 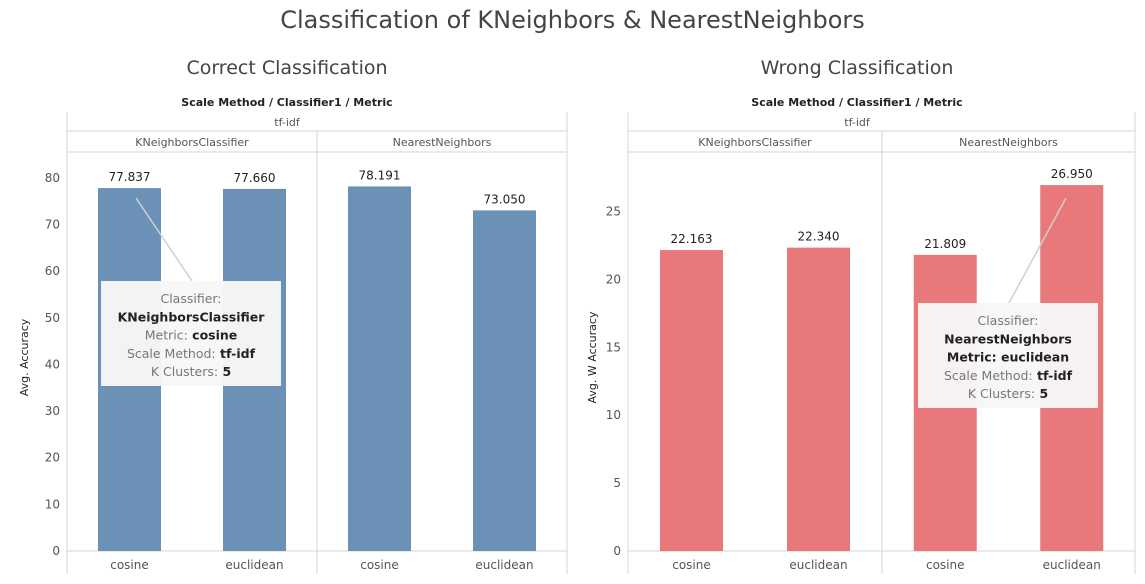 What do you see at coordinates (505, 199) in the screenshot?
I see `bar-value-label: 73.050` at bounding box center [505, 199].